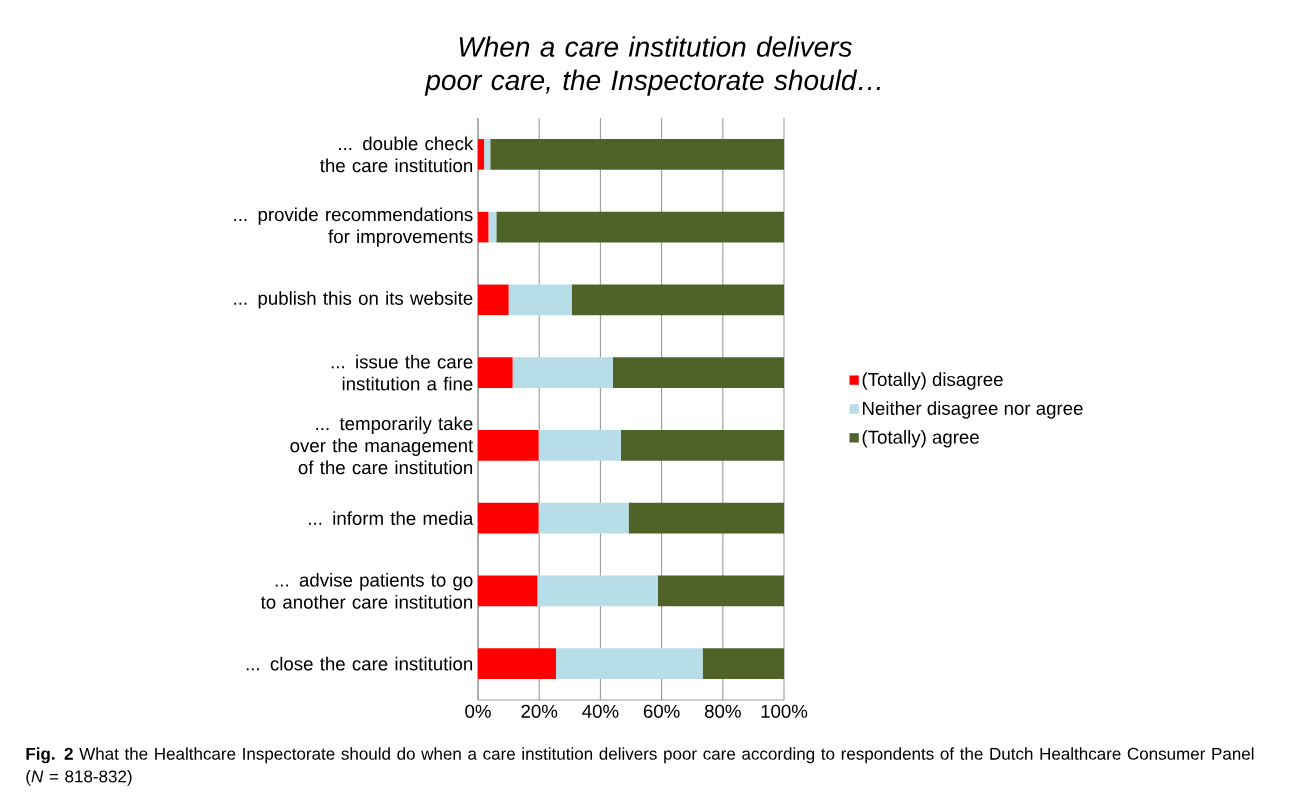 The height and width of the screenshot is (802, 1292). I want to click on x-tick-label: 60%, so click(661, 711).